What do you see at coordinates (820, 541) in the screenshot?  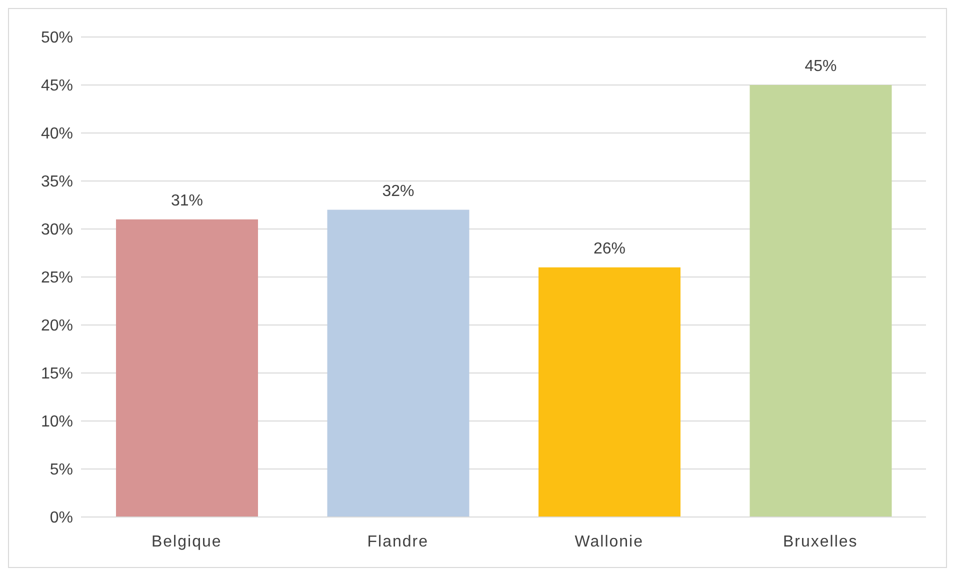 I see `x-tick-label: Bruxelles` at bounding box center [820, 541].